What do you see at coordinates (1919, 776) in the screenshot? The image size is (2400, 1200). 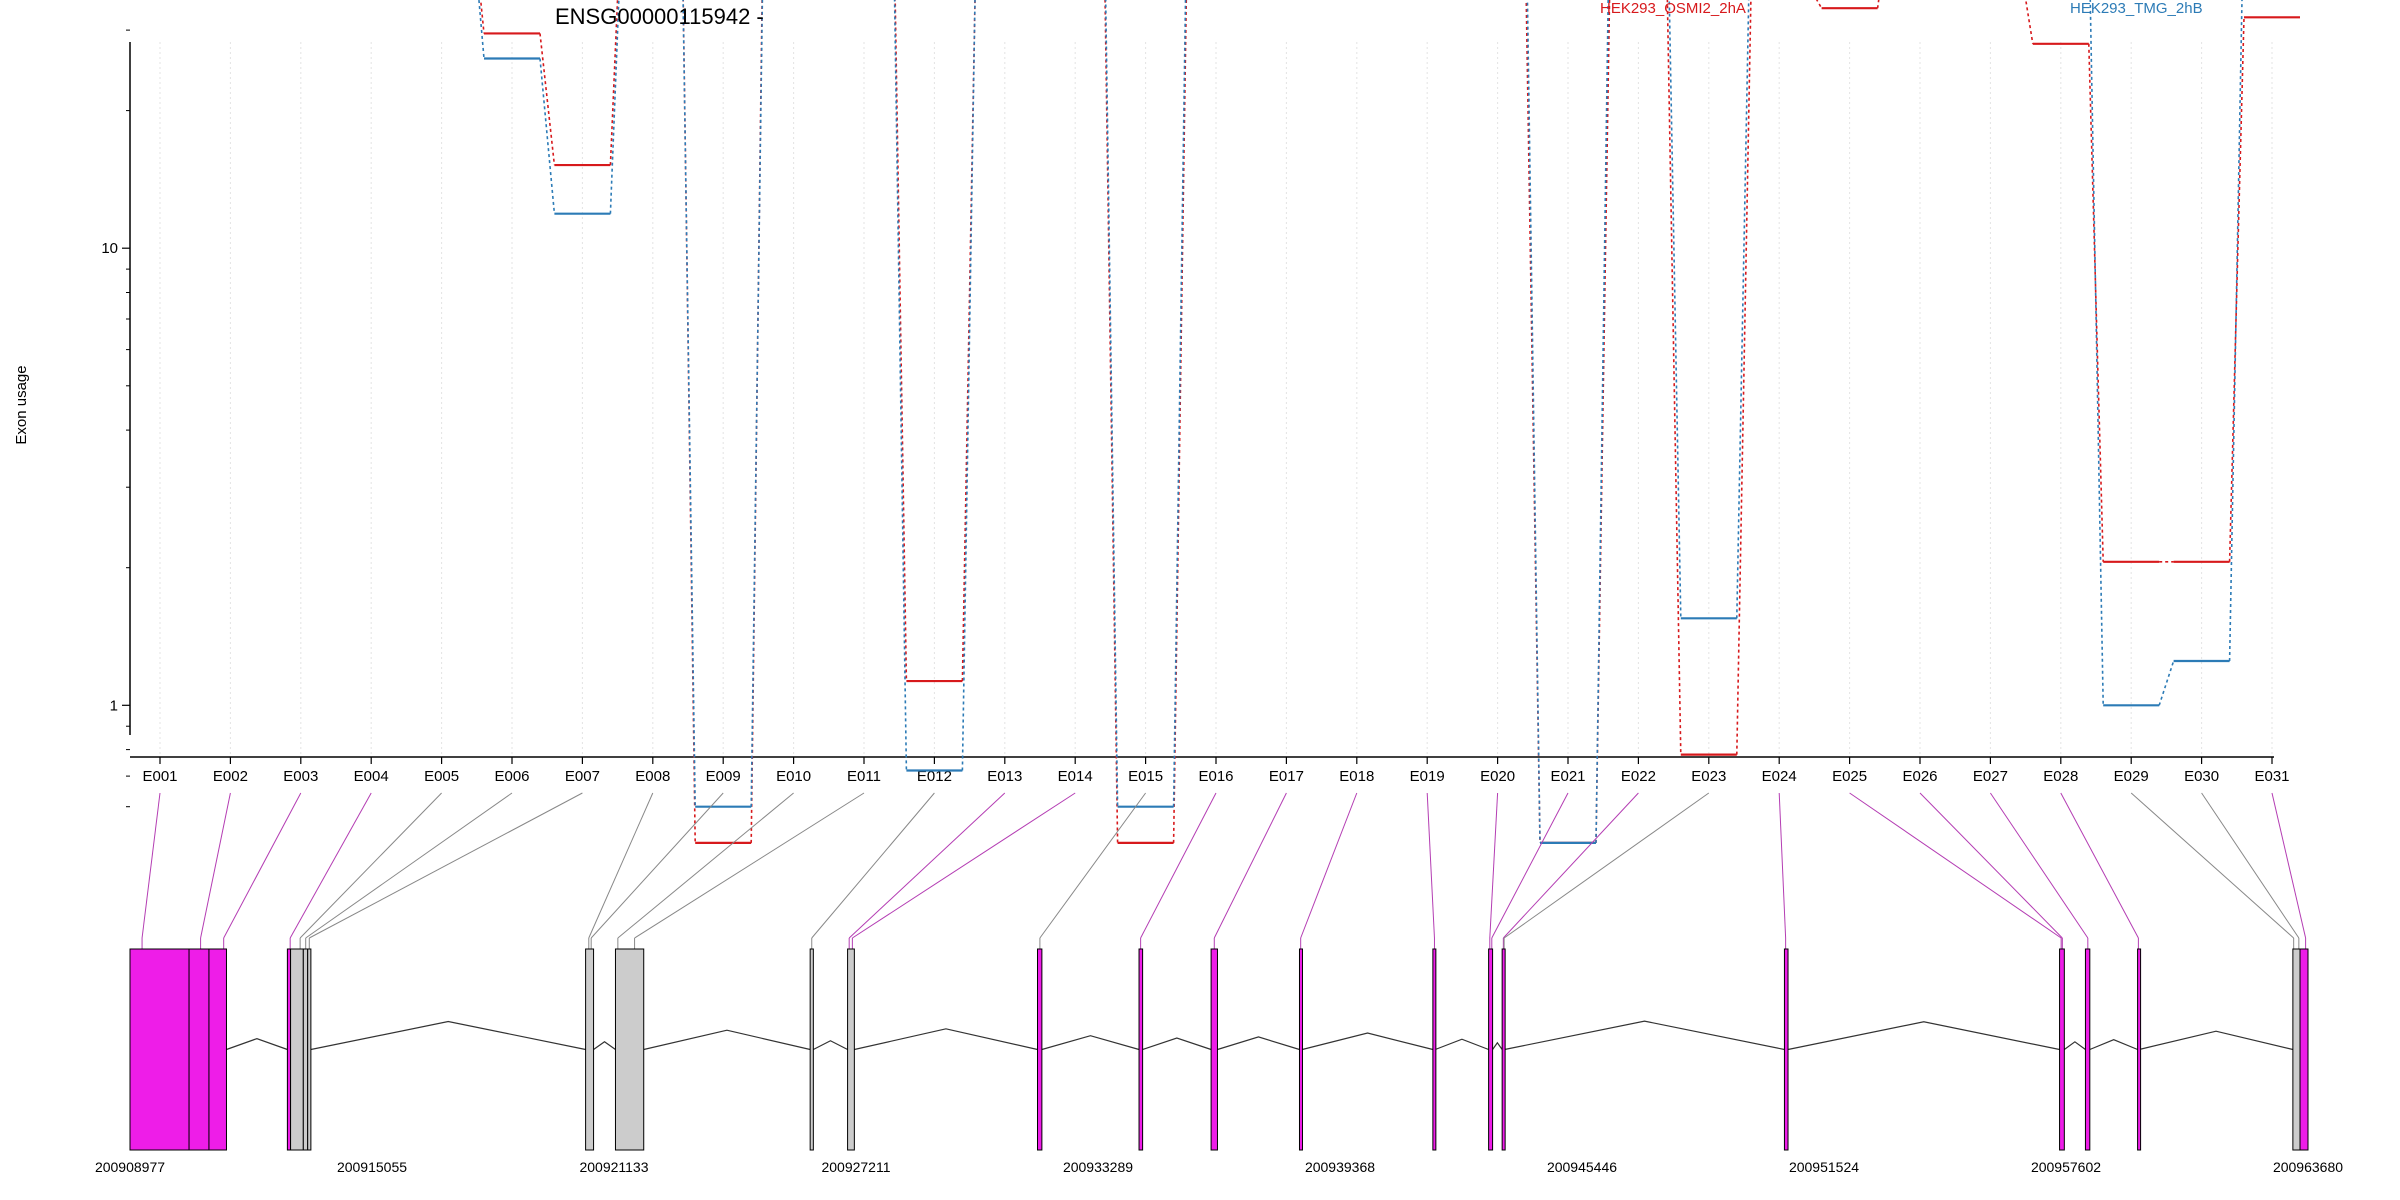 I see `x-tick-label: E026` at bounding box center [1919, 776].